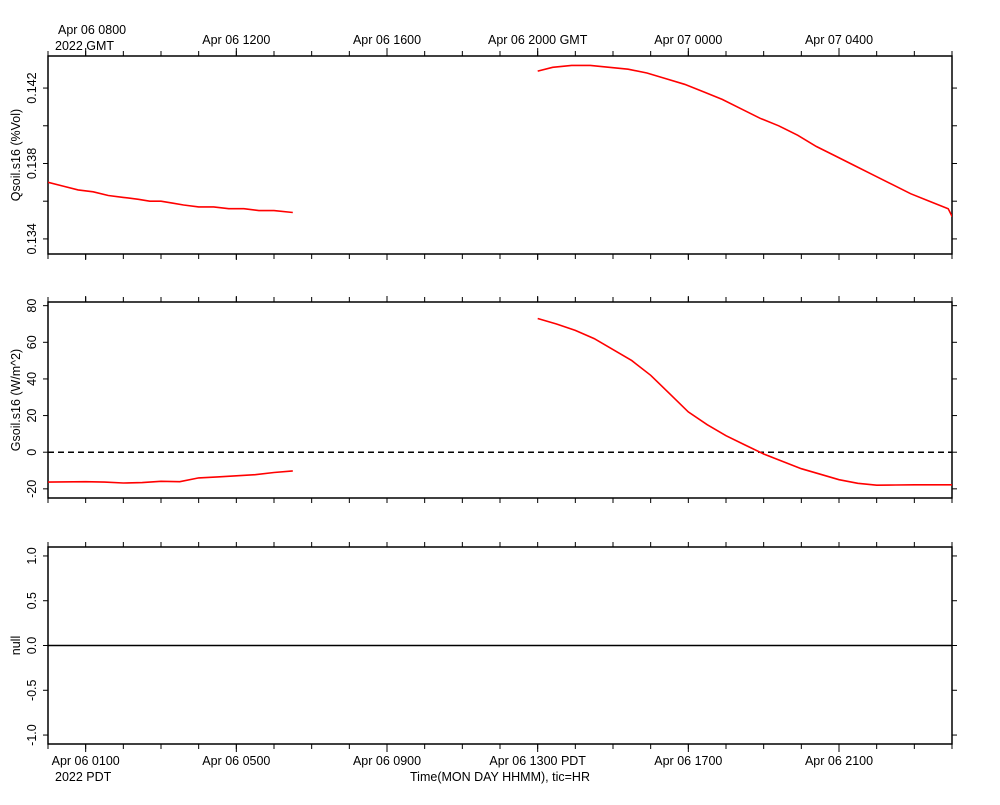  What do you see at coordinates (236, 40) in the screenshot?
I see `gmt-tick-label: Apr 06 1200` at bounding box center [236, 40].